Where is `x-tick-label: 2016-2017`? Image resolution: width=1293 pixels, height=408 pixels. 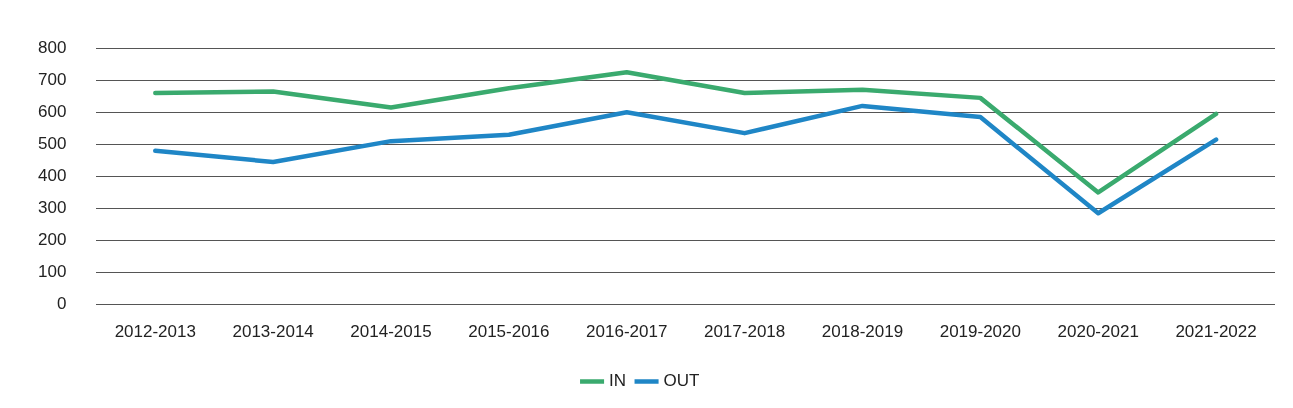 x-tick-label: 2016-2017 is located at coordinates (627, 332).